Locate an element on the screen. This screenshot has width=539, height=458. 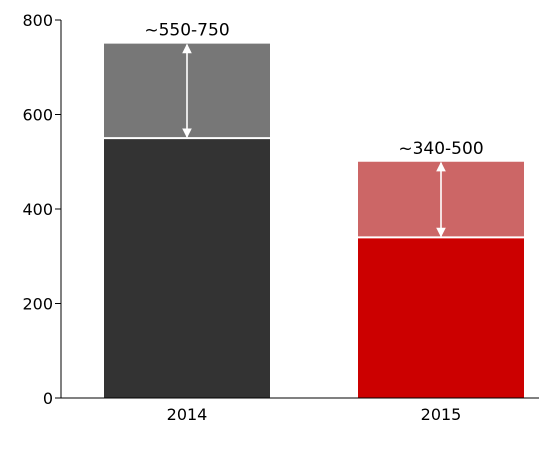
range-label-2015: ~340-500 is located at coordinates (440, 149).